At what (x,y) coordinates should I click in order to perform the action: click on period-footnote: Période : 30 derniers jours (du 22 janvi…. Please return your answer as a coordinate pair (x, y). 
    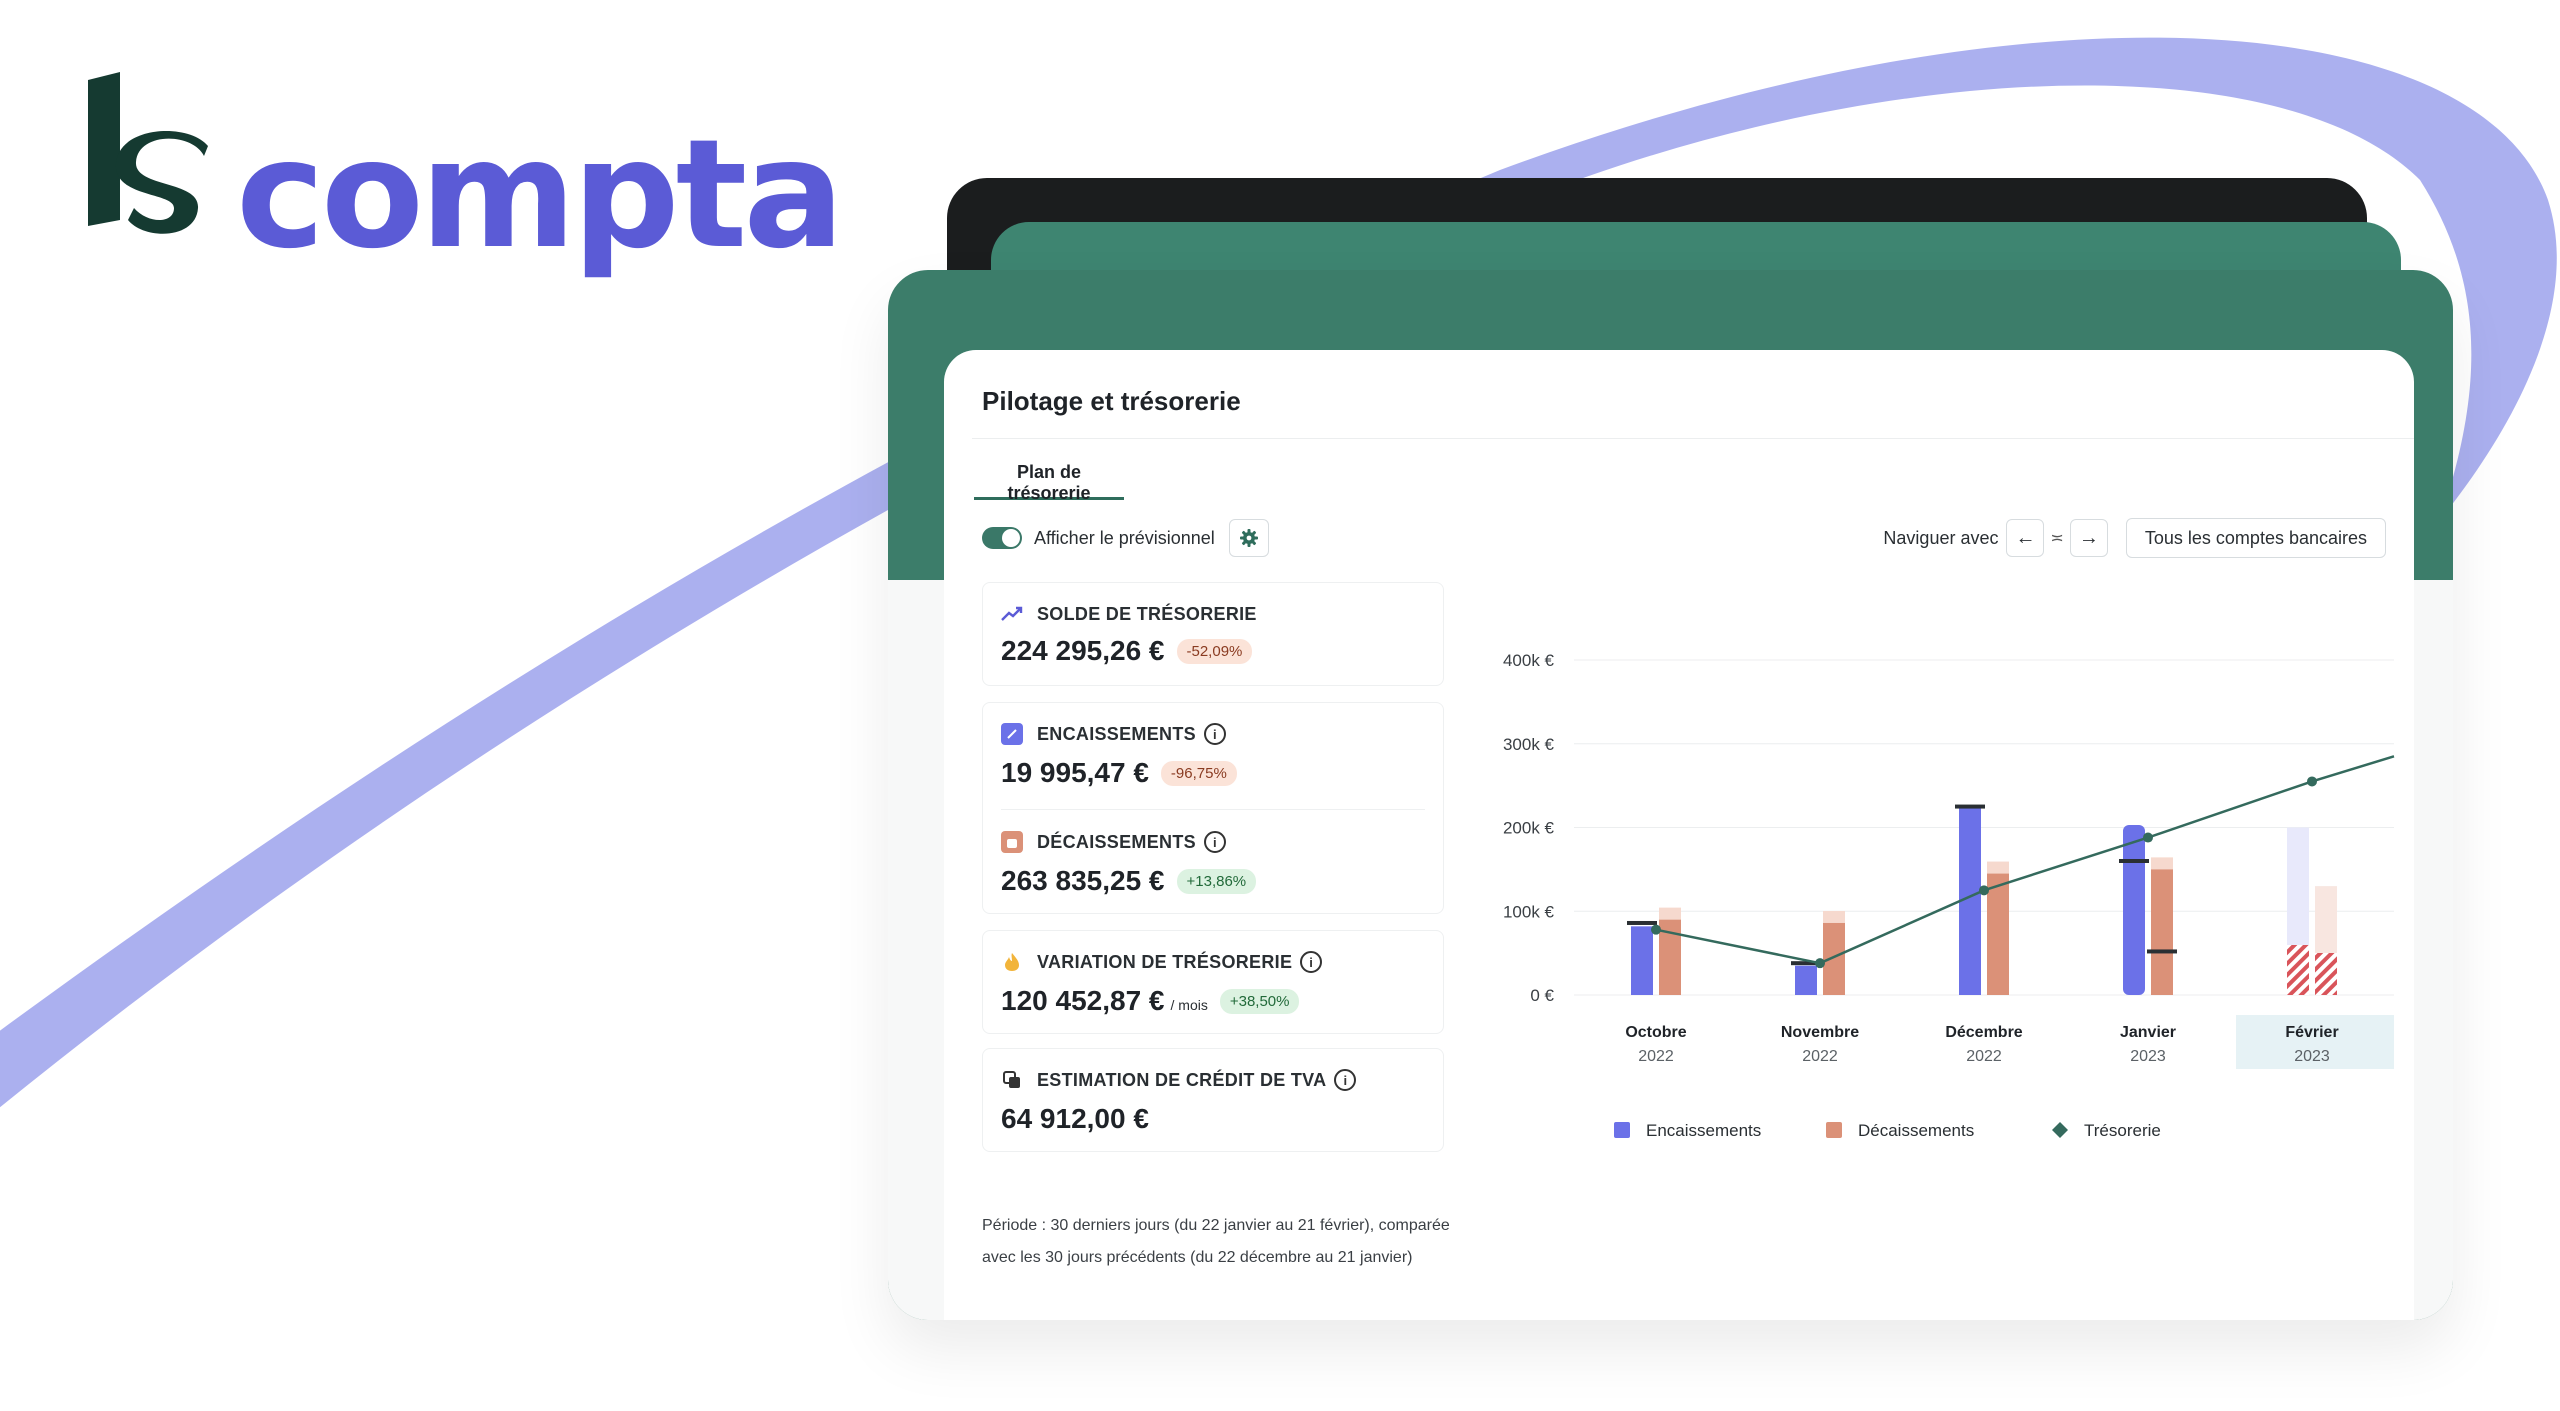
    Looking at the image, I should click on (1216, 1241).